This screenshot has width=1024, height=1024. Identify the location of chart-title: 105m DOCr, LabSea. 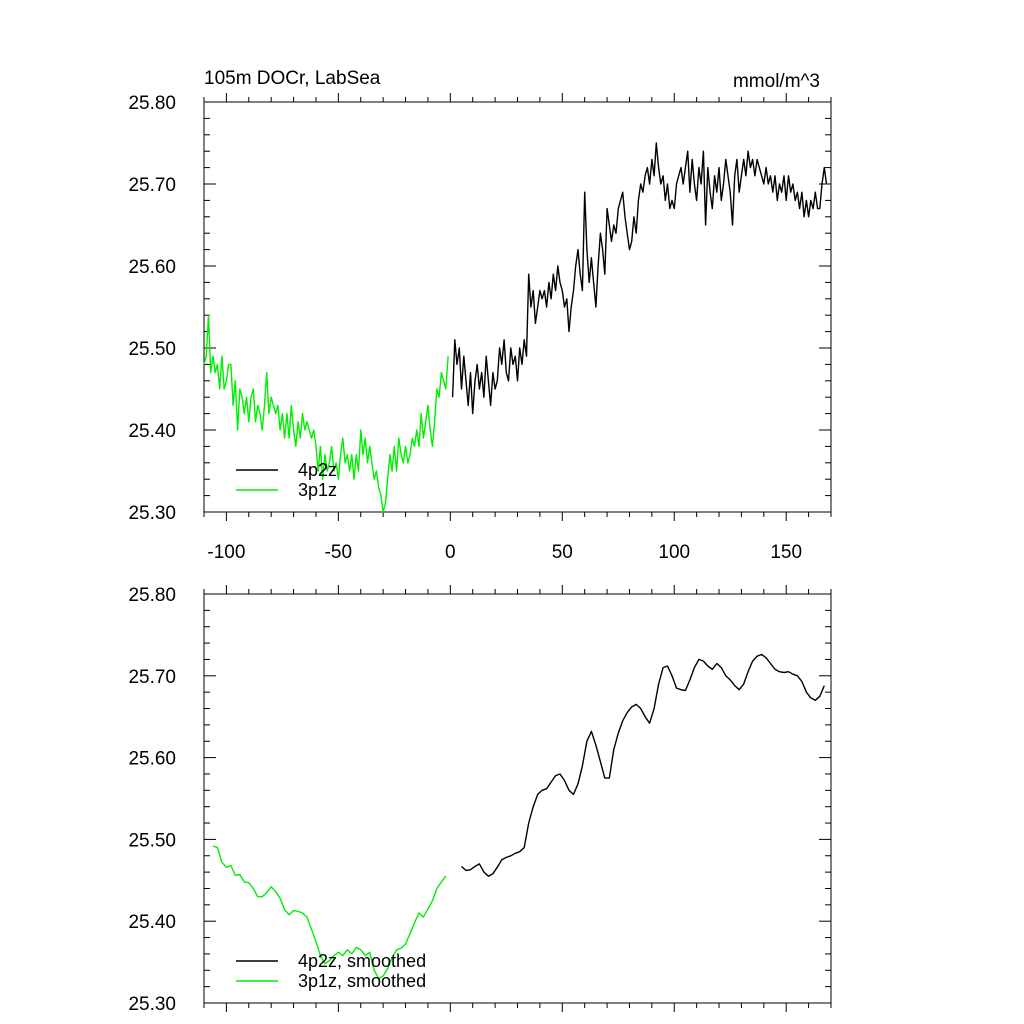
(292, 78).